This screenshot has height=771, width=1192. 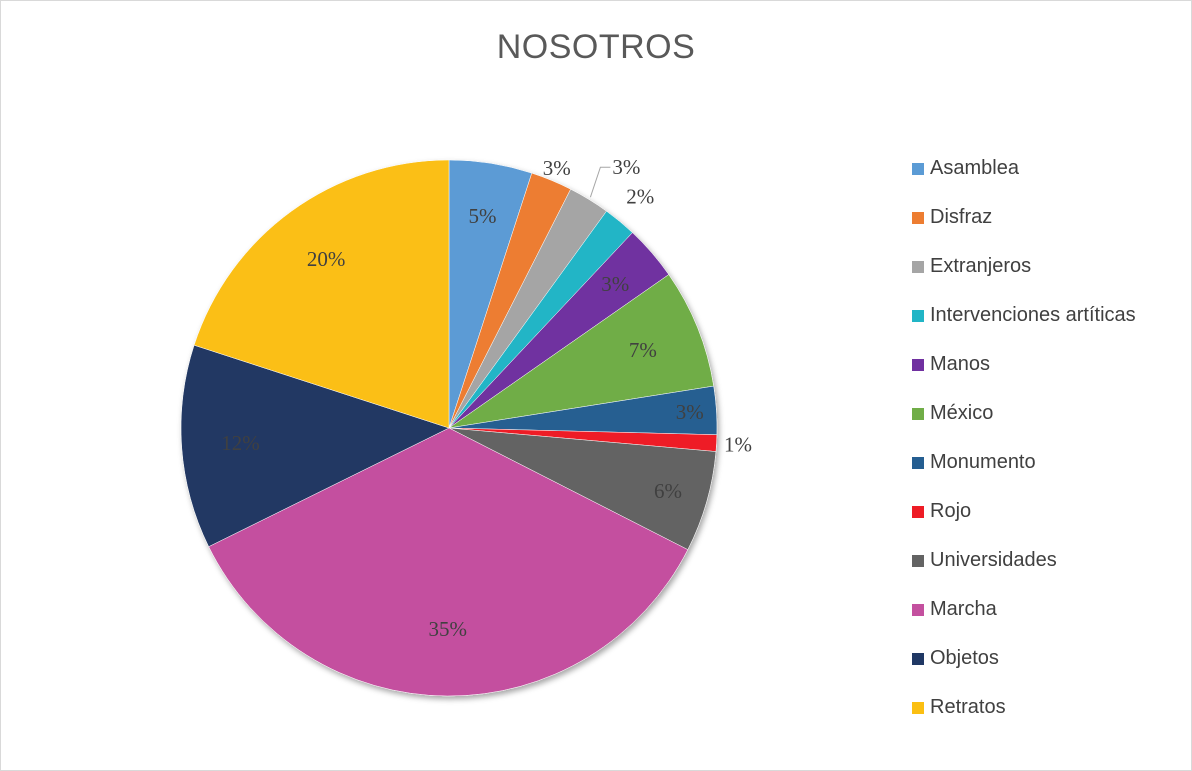 I want to click on data-label-mexico: 7%, so click(x=643, y=350).